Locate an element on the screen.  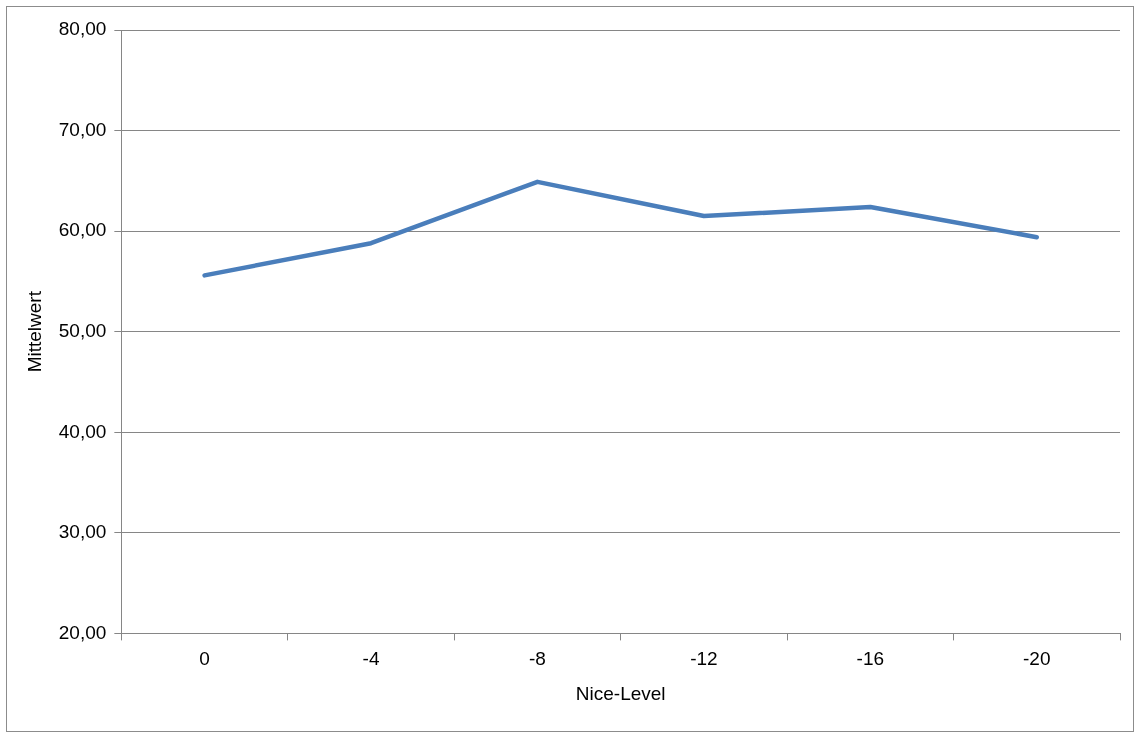
y-tick-label: 70,00 is located at coordinates (82, 129).